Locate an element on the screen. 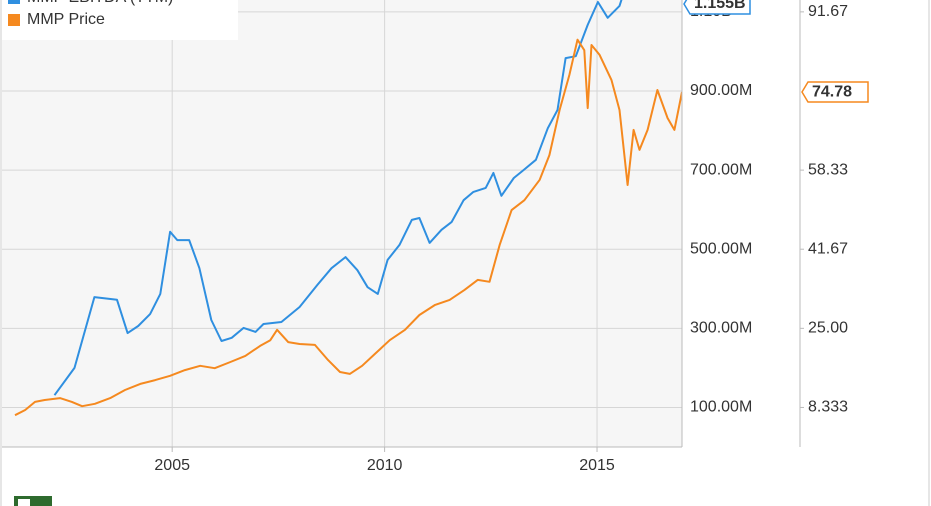 Image resolution: width=931 pixels, height=506 pixels. y-tick-label: 900.00M is located at coordinates (721, 90).